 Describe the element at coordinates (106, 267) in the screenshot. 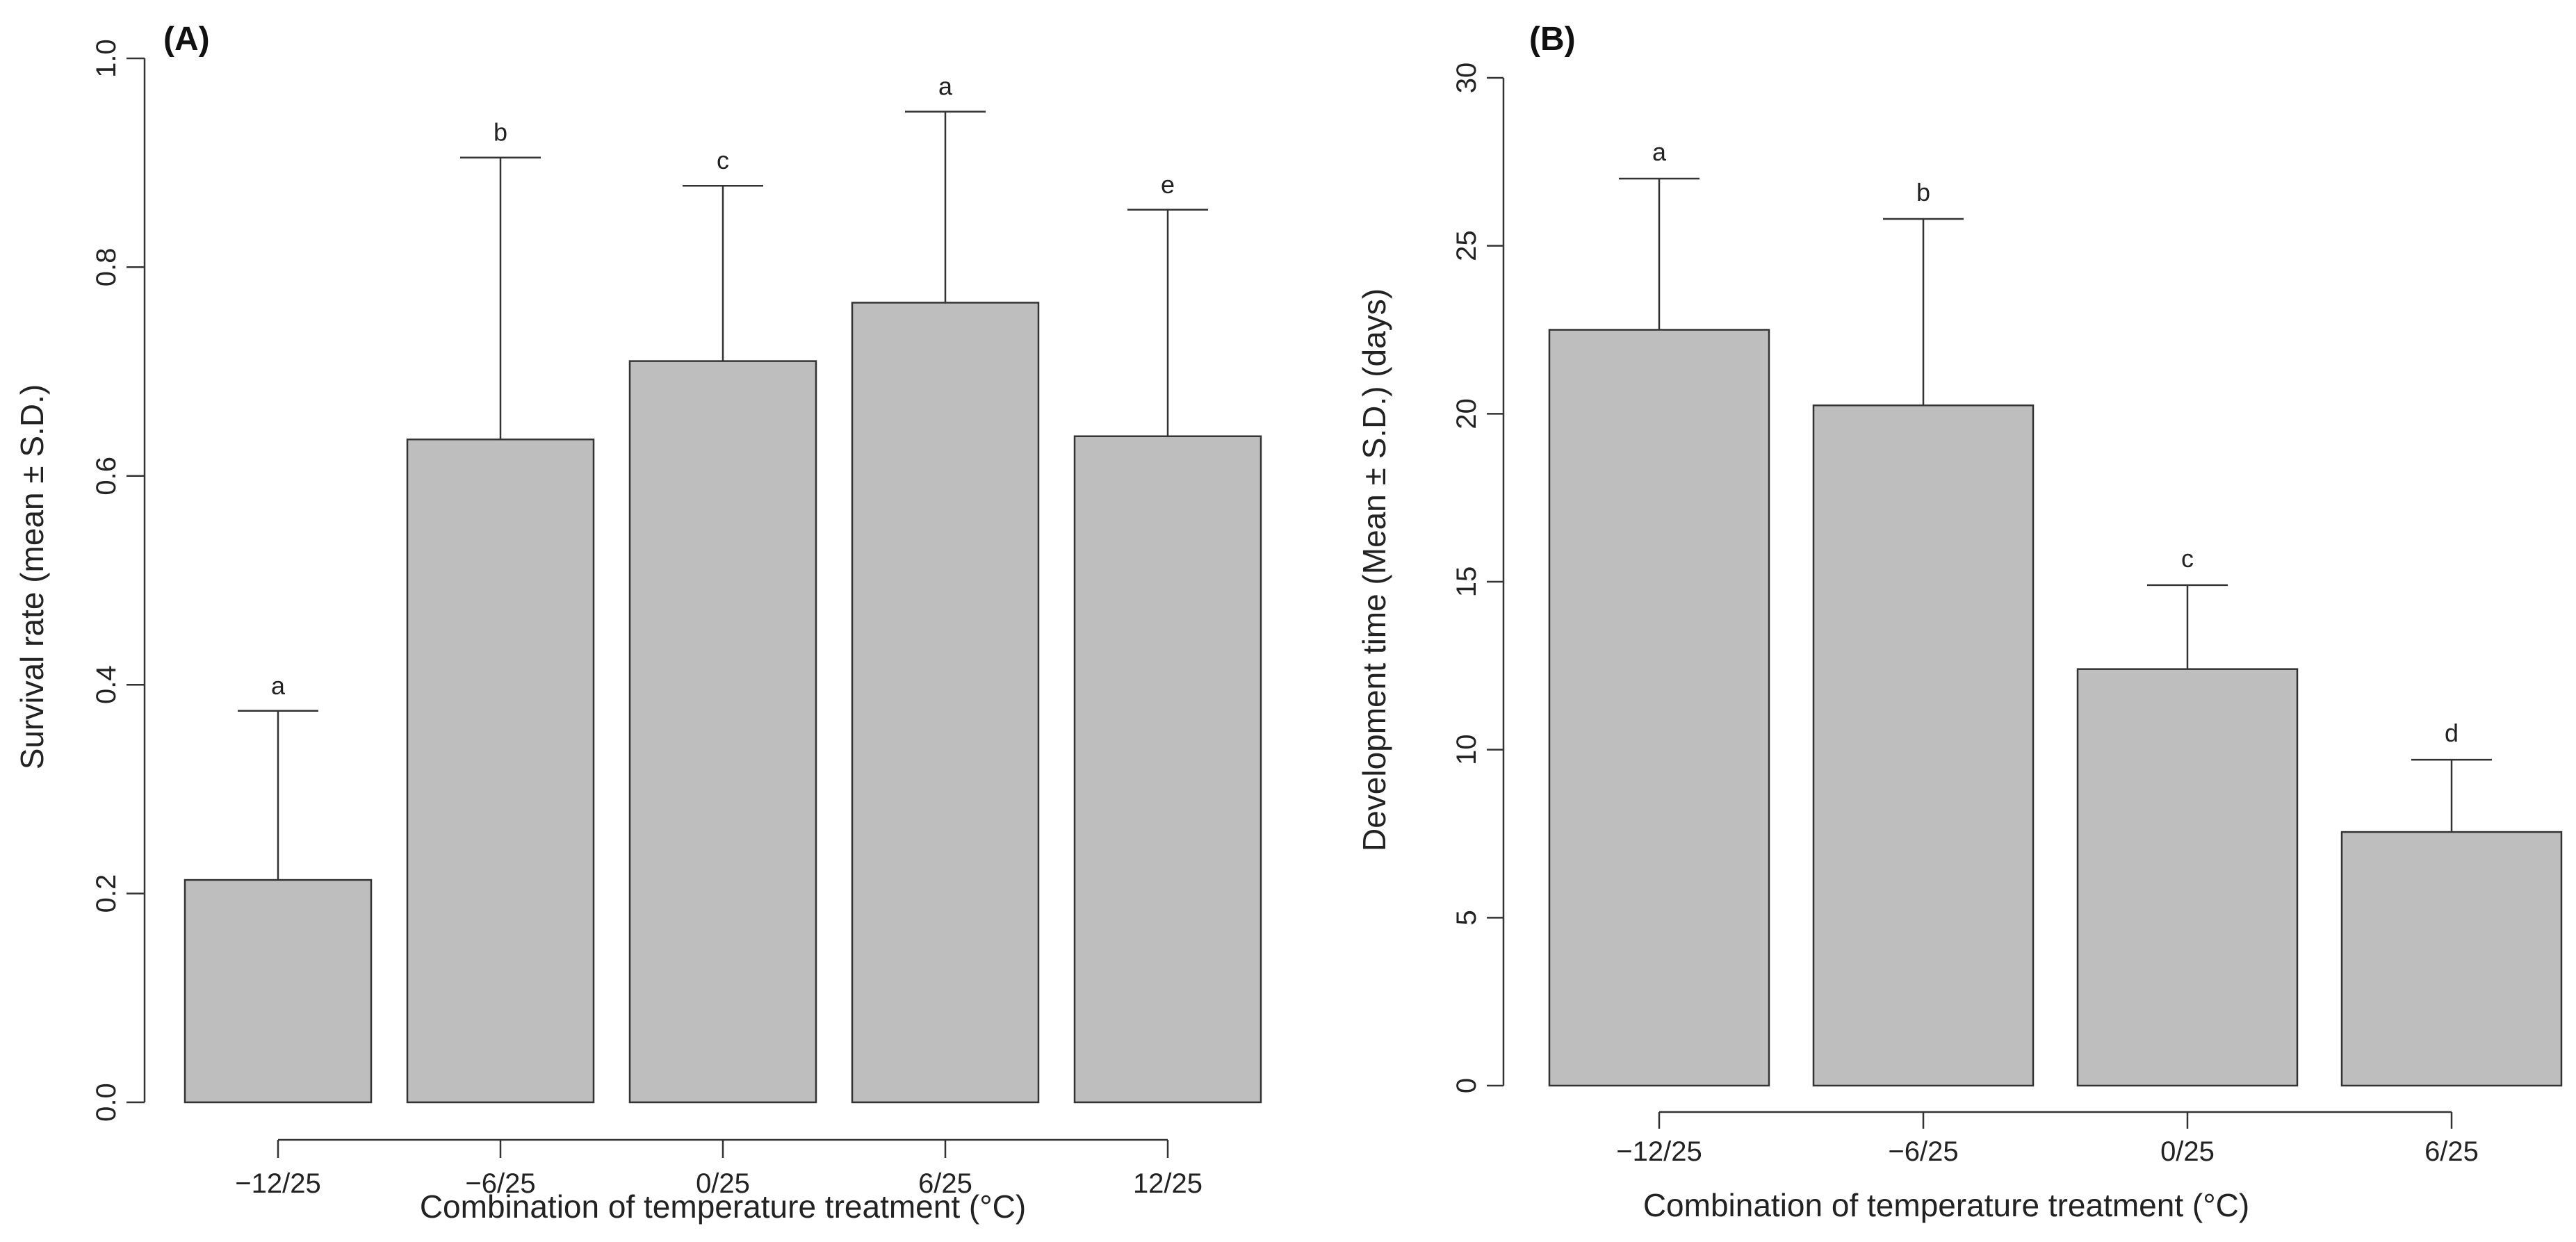

I see `panel-a-y-tick-label: 0.8` at that location.